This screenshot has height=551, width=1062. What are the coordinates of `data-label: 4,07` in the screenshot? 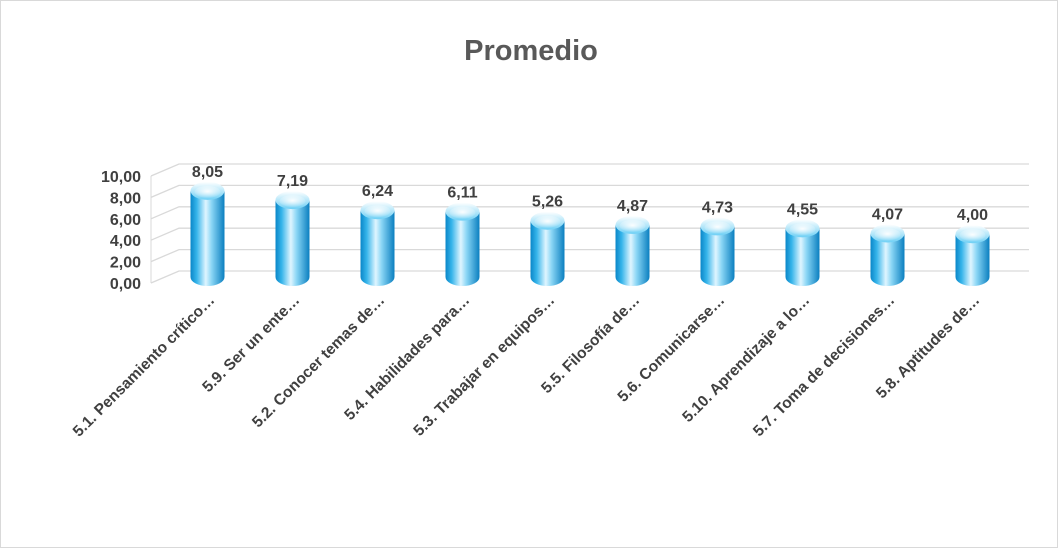 It's located at (887, 214).